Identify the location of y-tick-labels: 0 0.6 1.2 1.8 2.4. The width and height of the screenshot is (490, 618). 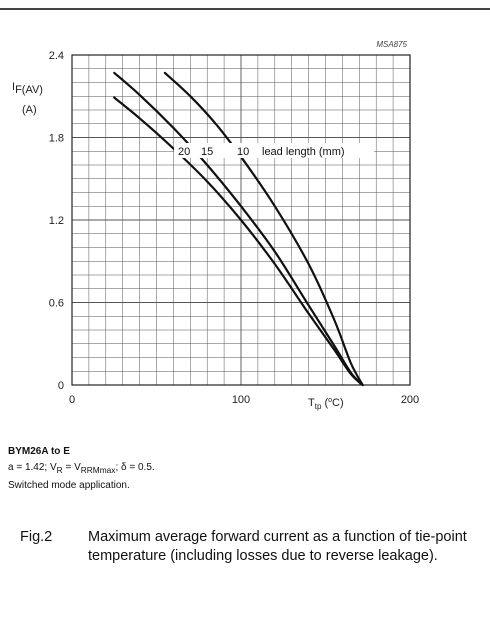
(56, 221).